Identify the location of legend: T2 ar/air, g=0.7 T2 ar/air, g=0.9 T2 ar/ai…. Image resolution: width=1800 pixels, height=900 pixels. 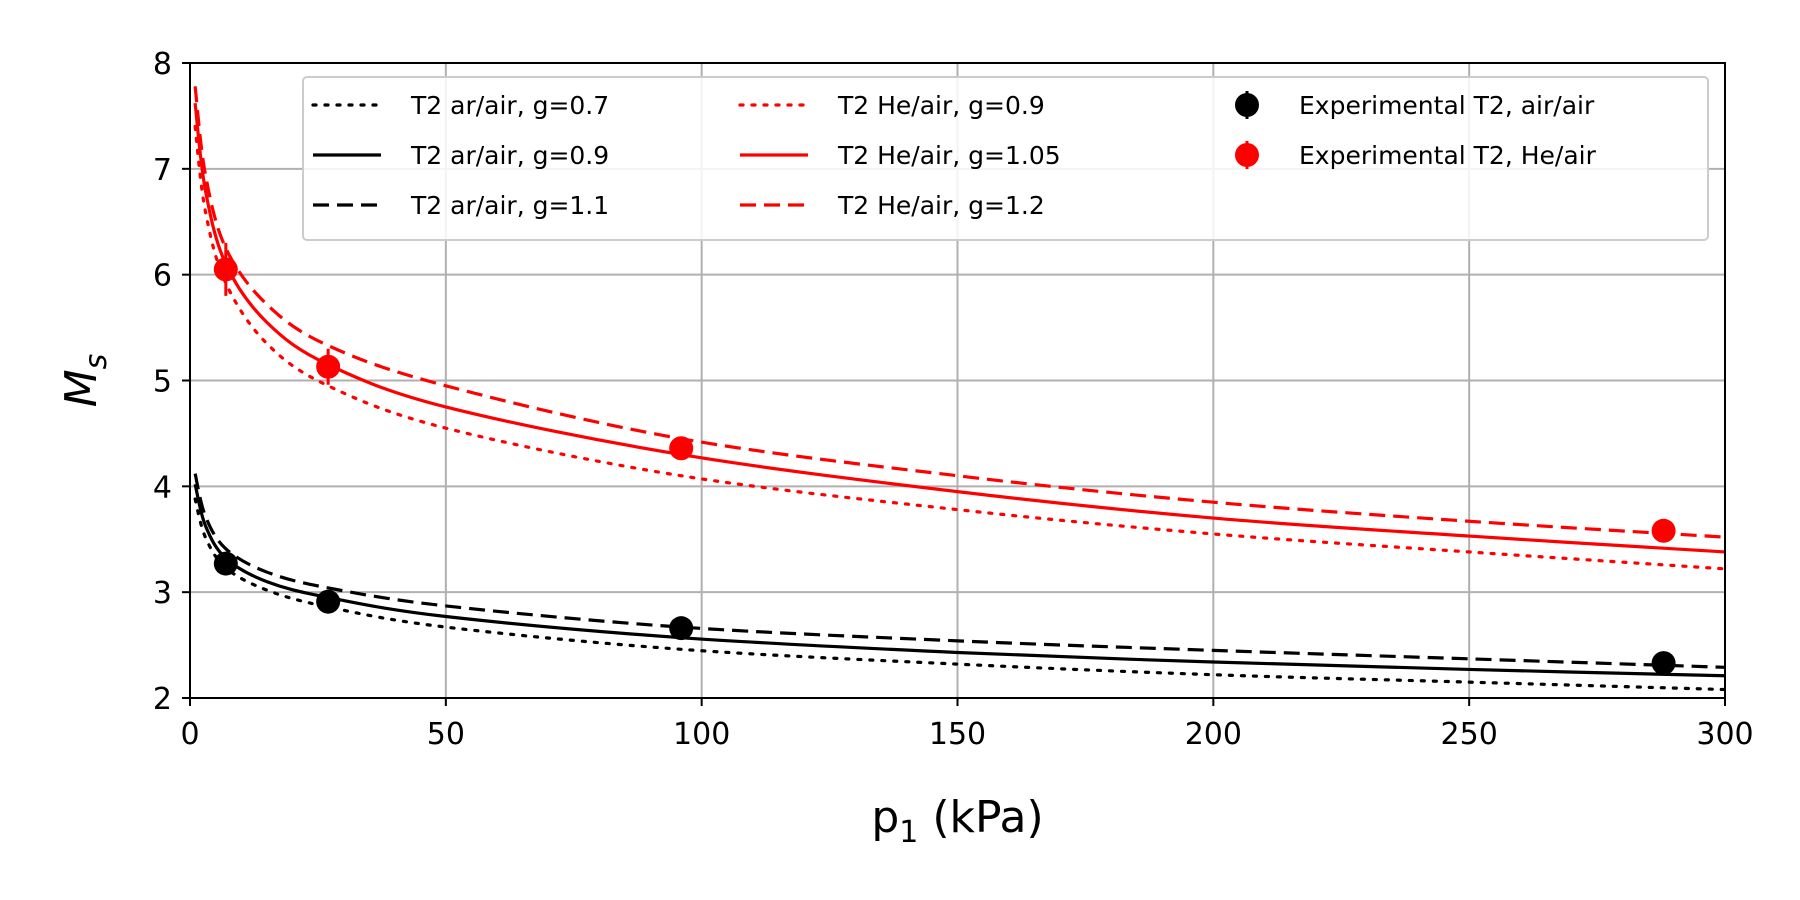
(1005, 158).